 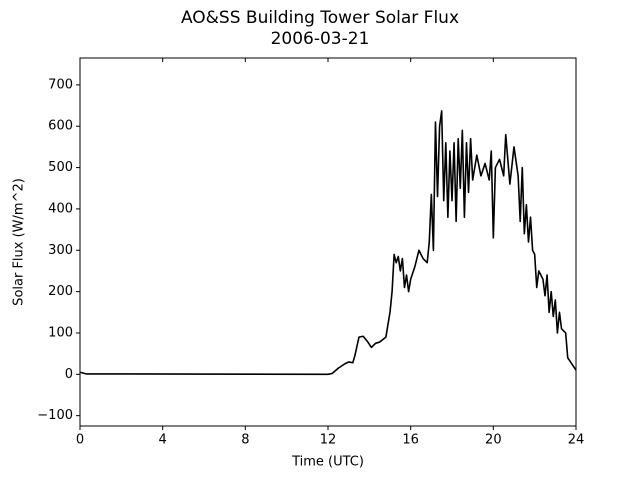 What do you see at coordinates (320, 18) in the screenshot?
I see `chart-title: AO&SS Building Tower Solar Flux` at bounding box center [320, 18].